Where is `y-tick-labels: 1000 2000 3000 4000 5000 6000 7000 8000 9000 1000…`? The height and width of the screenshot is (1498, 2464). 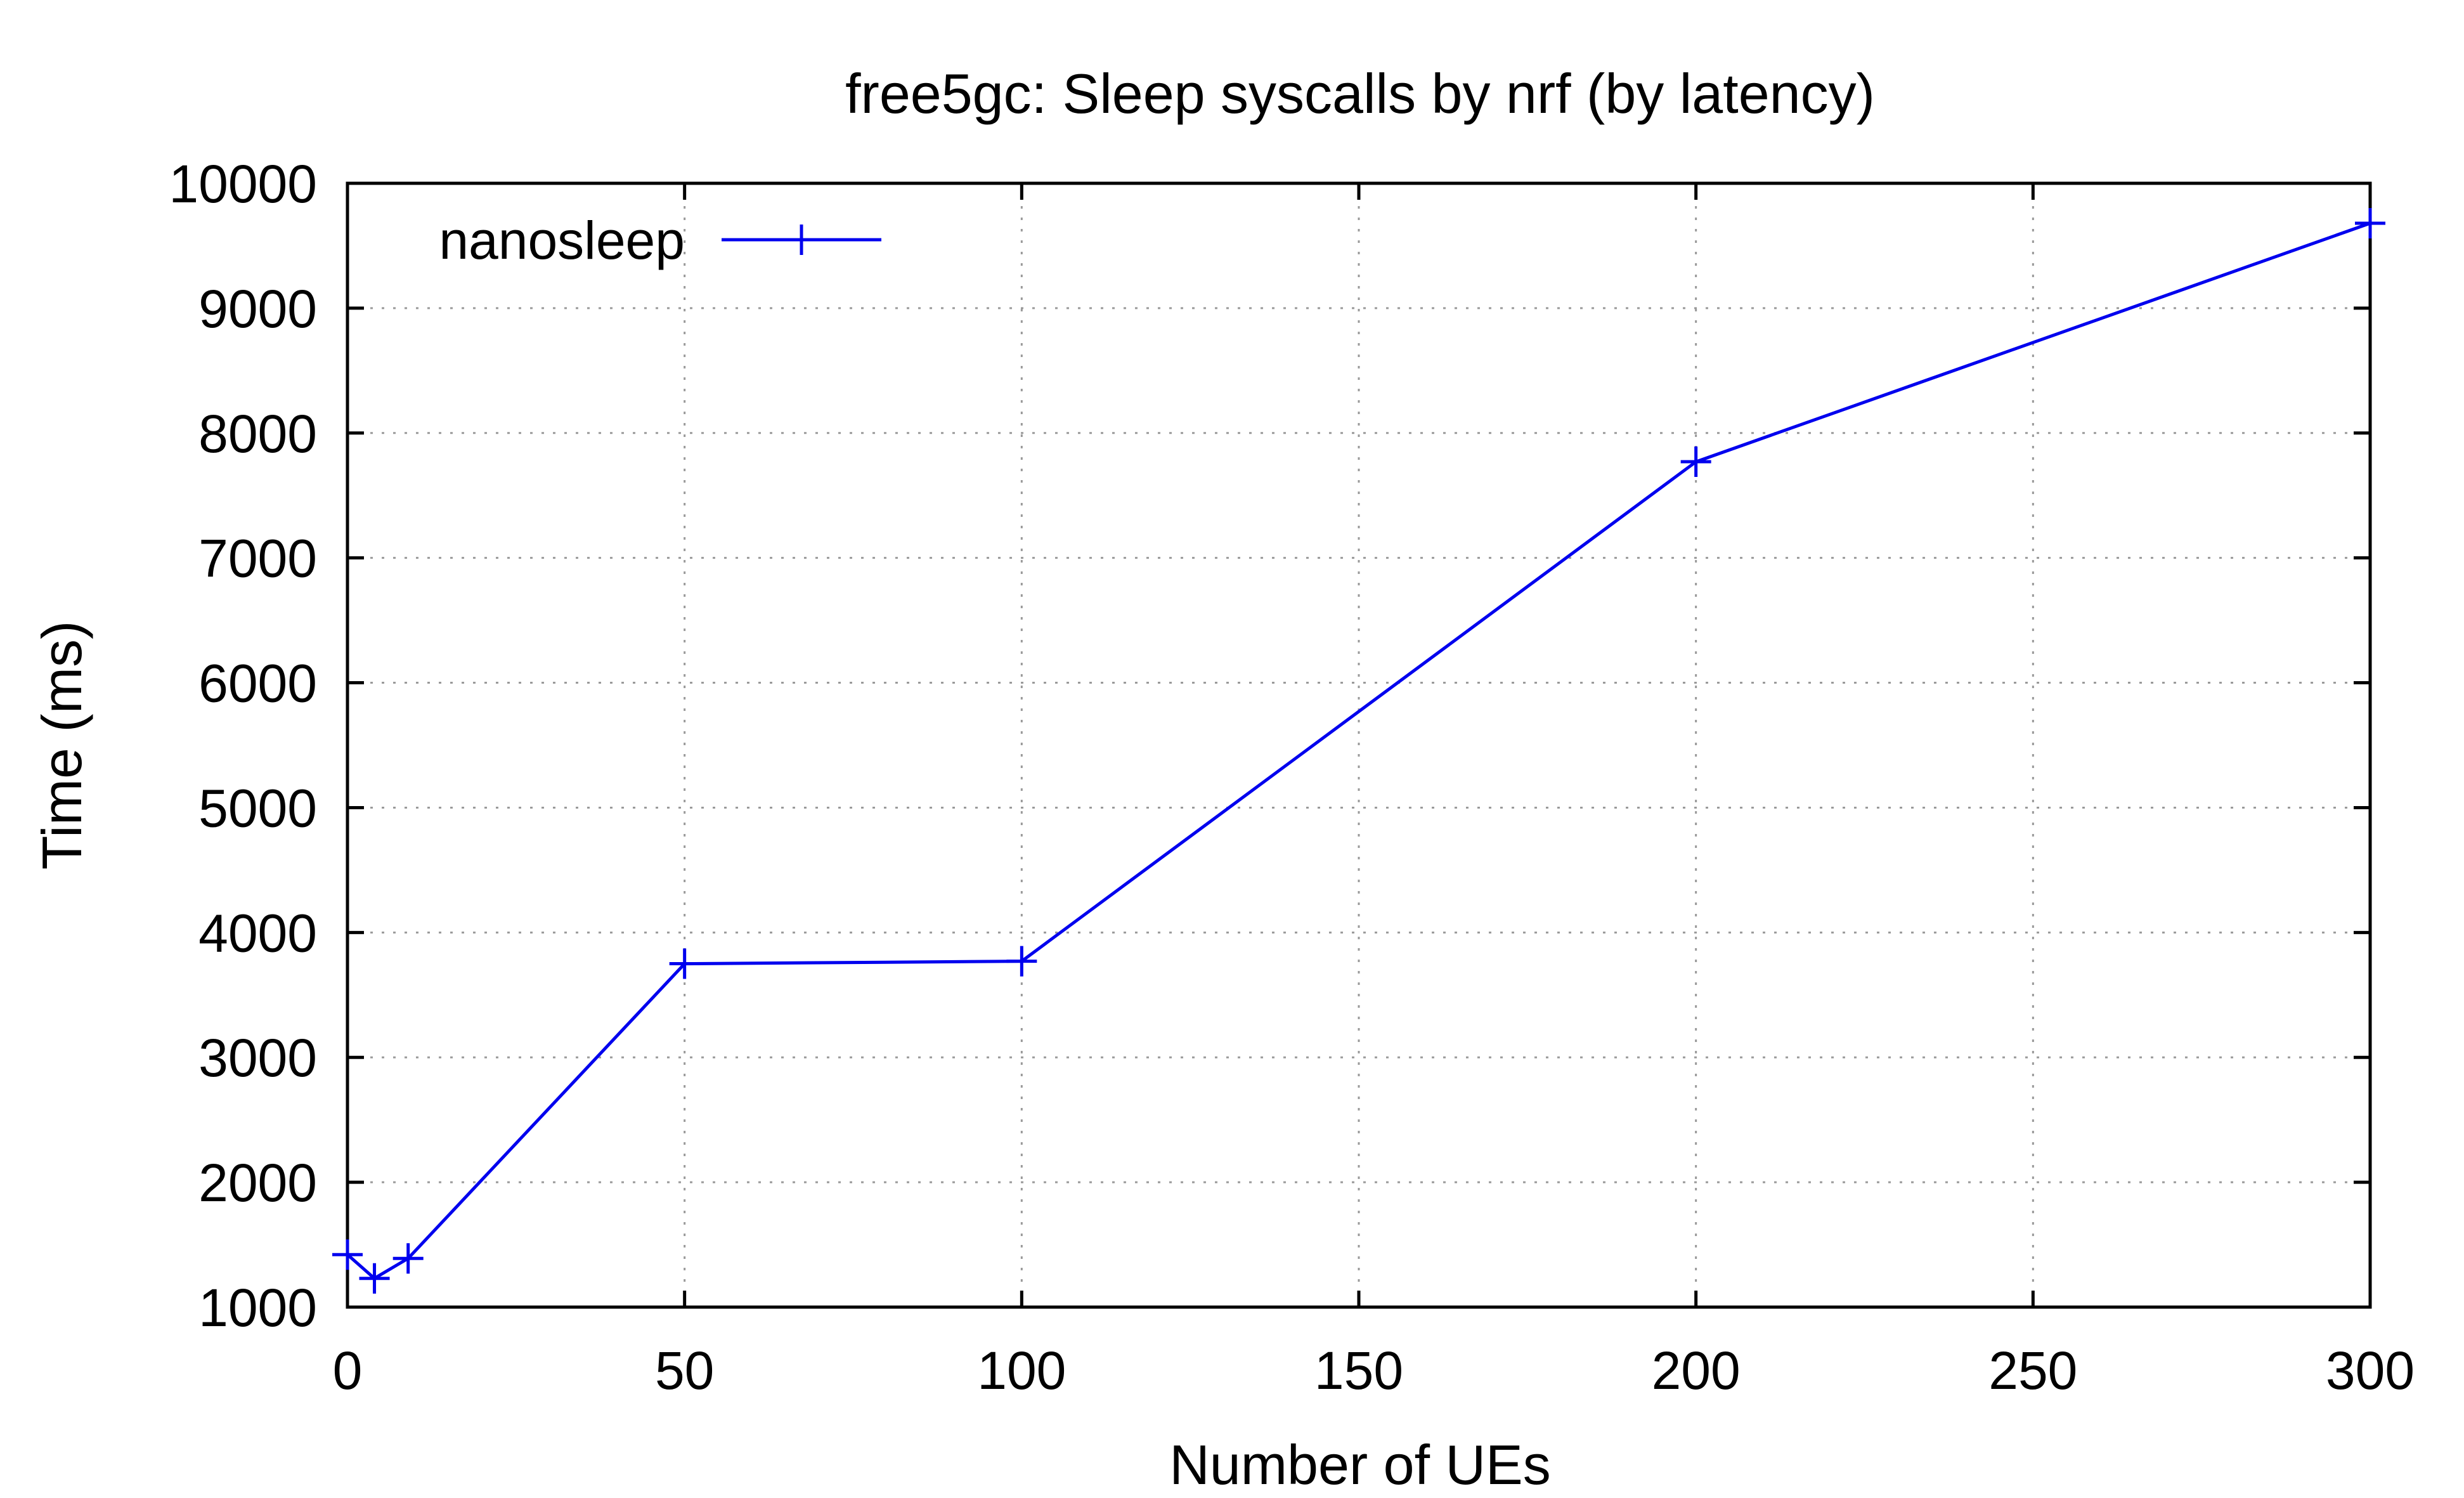
y-tick-labels: 1000 2000 3000 4000 5000 6000 7000 8000 9000 1000… is located at coordinates (243, 746).